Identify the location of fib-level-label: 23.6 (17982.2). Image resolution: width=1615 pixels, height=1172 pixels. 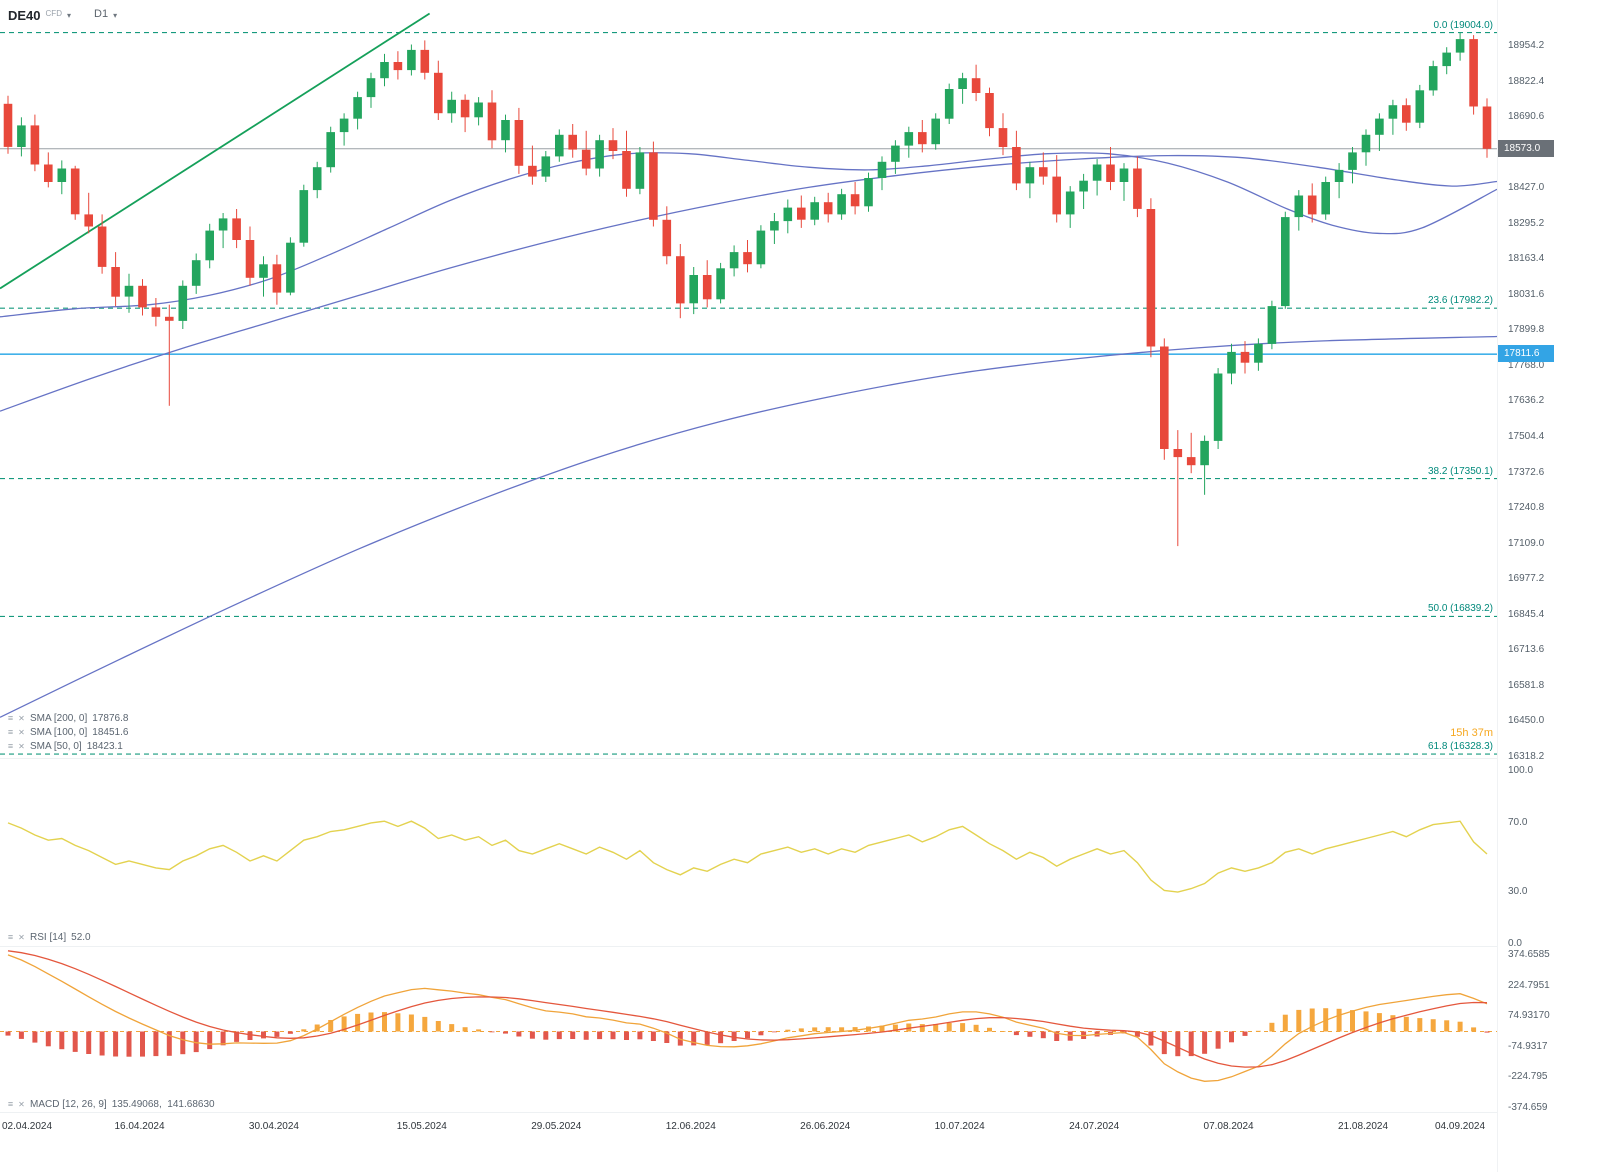
(1460, 301).